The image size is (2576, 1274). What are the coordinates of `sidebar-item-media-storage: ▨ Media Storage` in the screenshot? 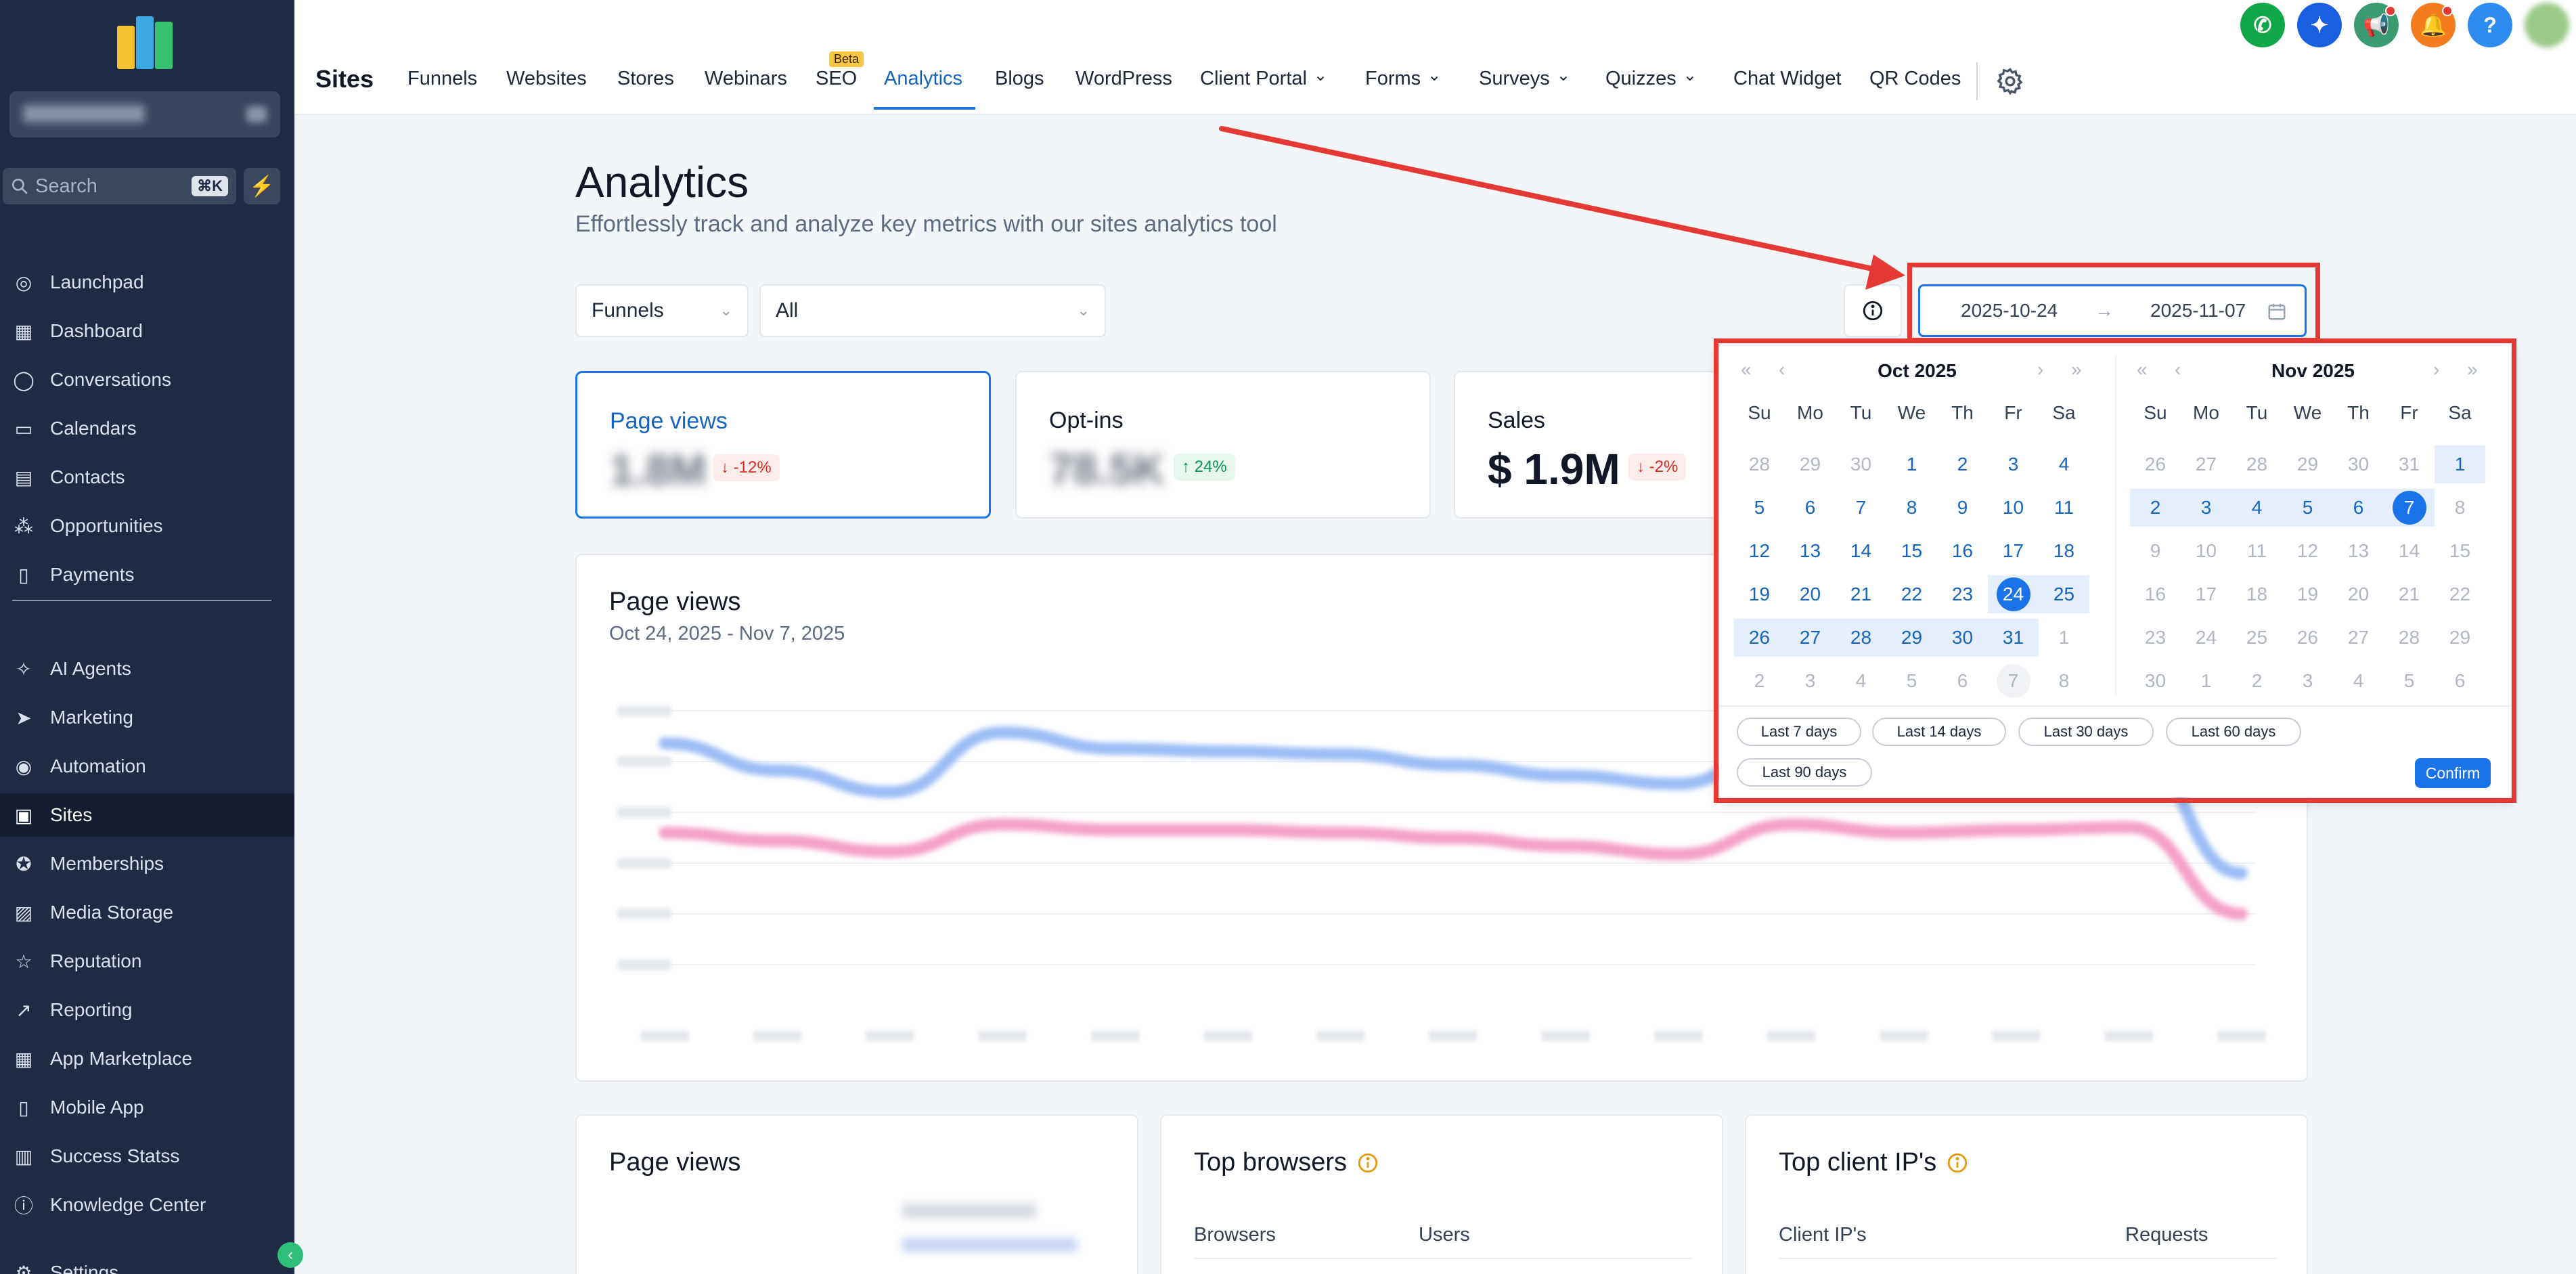 It's located at (147, 912).